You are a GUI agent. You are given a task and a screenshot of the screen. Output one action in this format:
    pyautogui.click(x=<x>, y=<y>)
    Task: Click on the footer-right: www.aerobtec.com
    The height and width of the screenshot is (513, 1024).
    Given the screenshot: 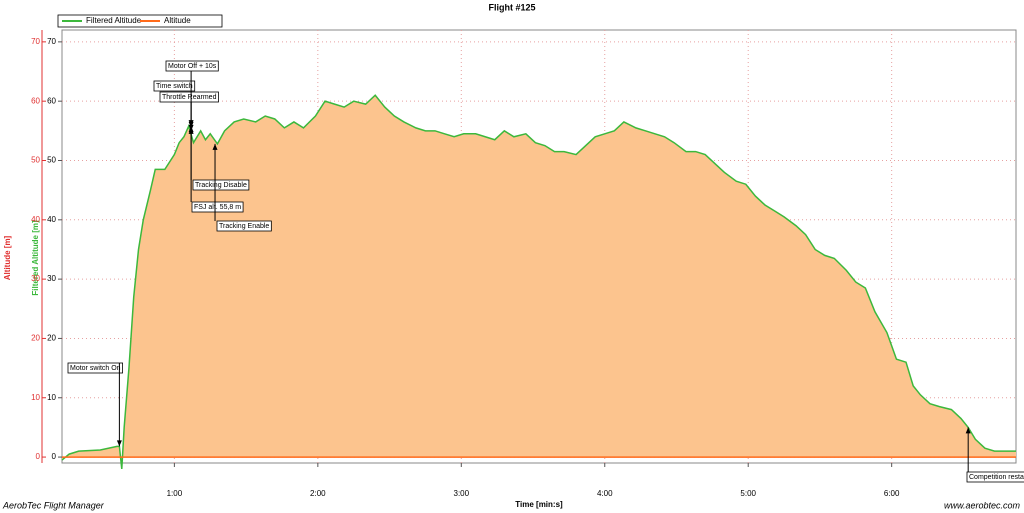 What is the action you would take?
    pyautogui.click(x=982, y=505)
    